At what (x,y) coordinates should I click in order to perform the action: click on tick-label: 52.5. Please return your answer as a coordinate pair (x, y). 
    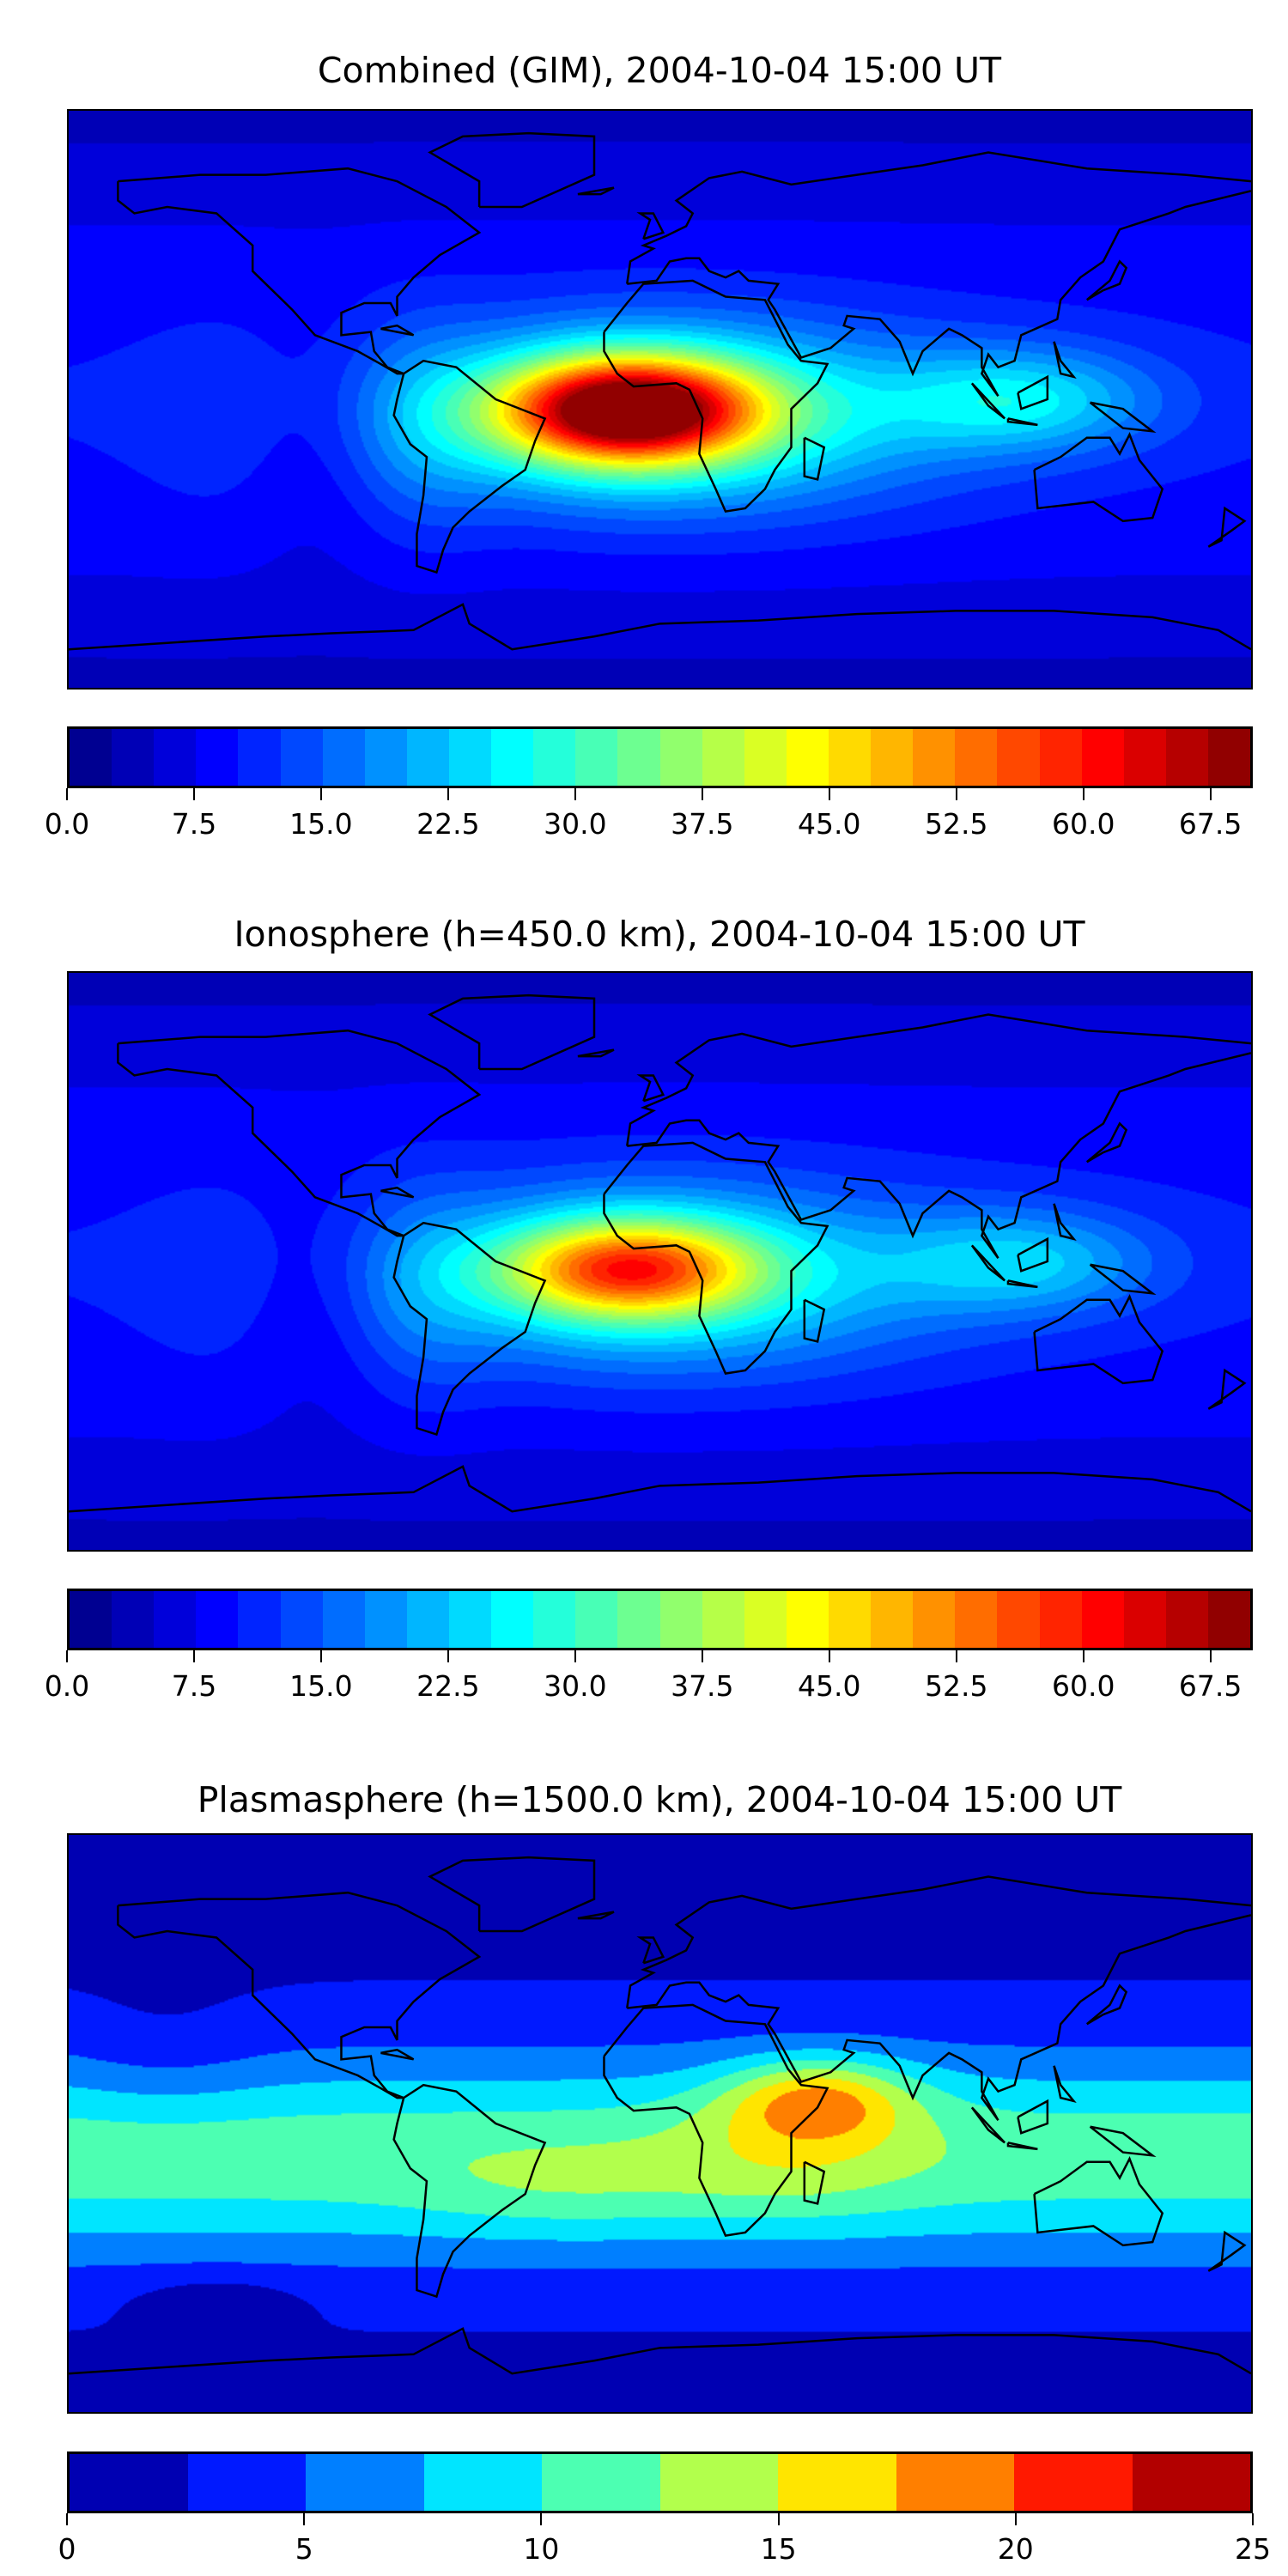
    Looking at the image, I should click on (957, 824).